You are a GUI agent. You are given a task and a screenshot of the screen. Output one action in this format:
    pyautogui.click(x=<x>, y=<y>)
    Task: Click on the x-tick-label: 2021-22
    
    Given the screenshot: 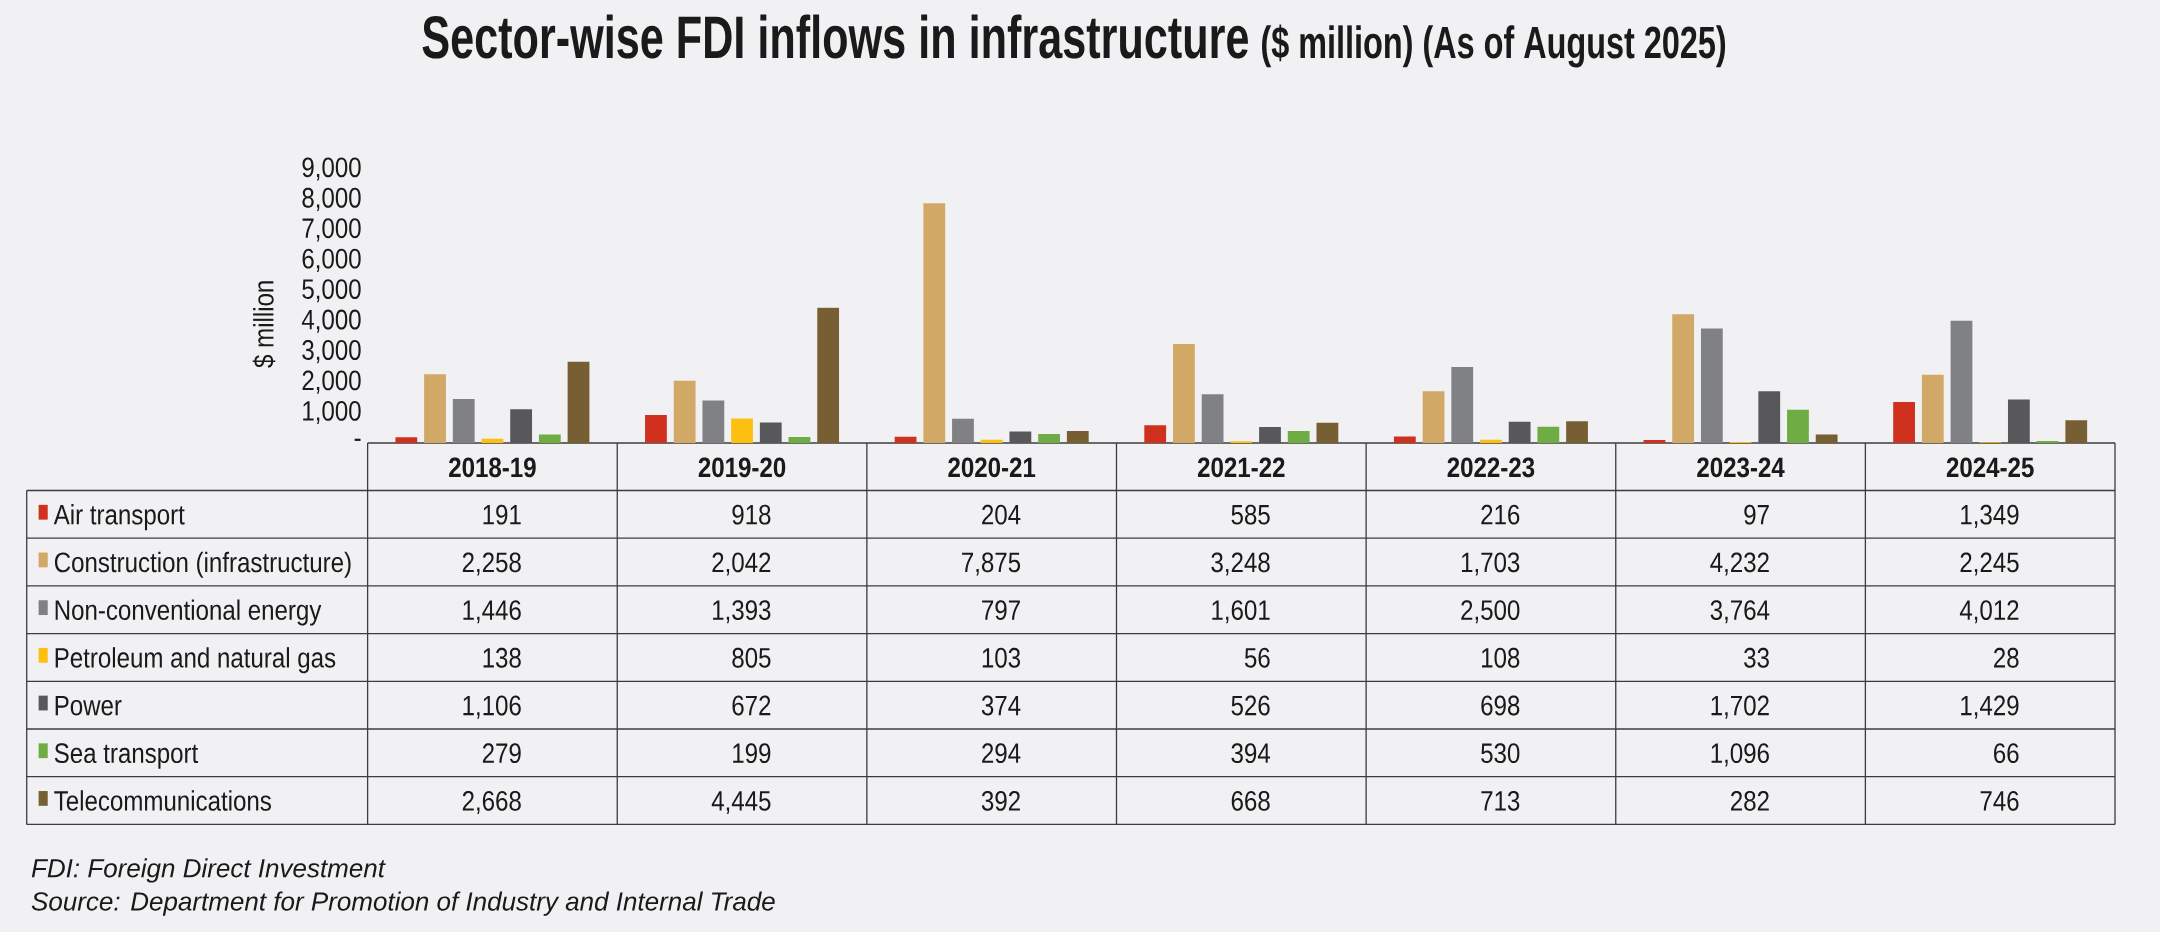 What is the action you would take?
    pyautogui.click(x=1241, y=467)
    